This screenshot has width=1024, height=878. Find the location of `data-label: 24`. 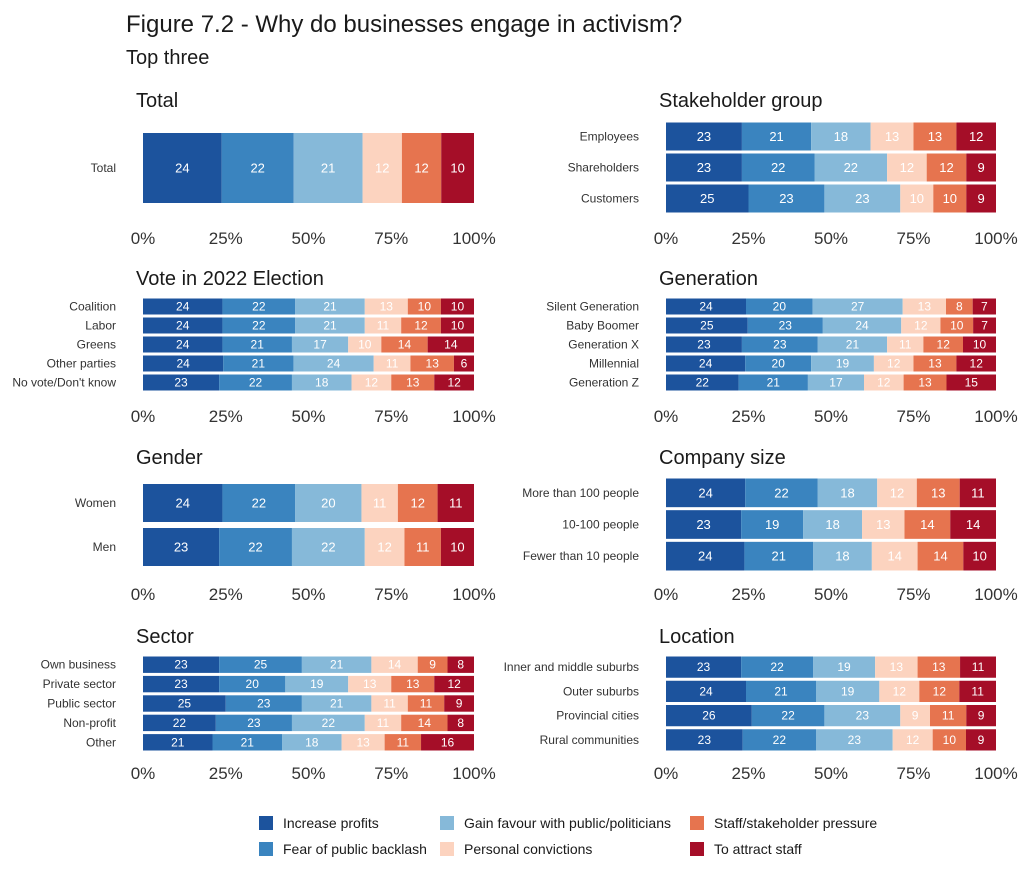

data-label: 24 is located at coordinates (183, 326).